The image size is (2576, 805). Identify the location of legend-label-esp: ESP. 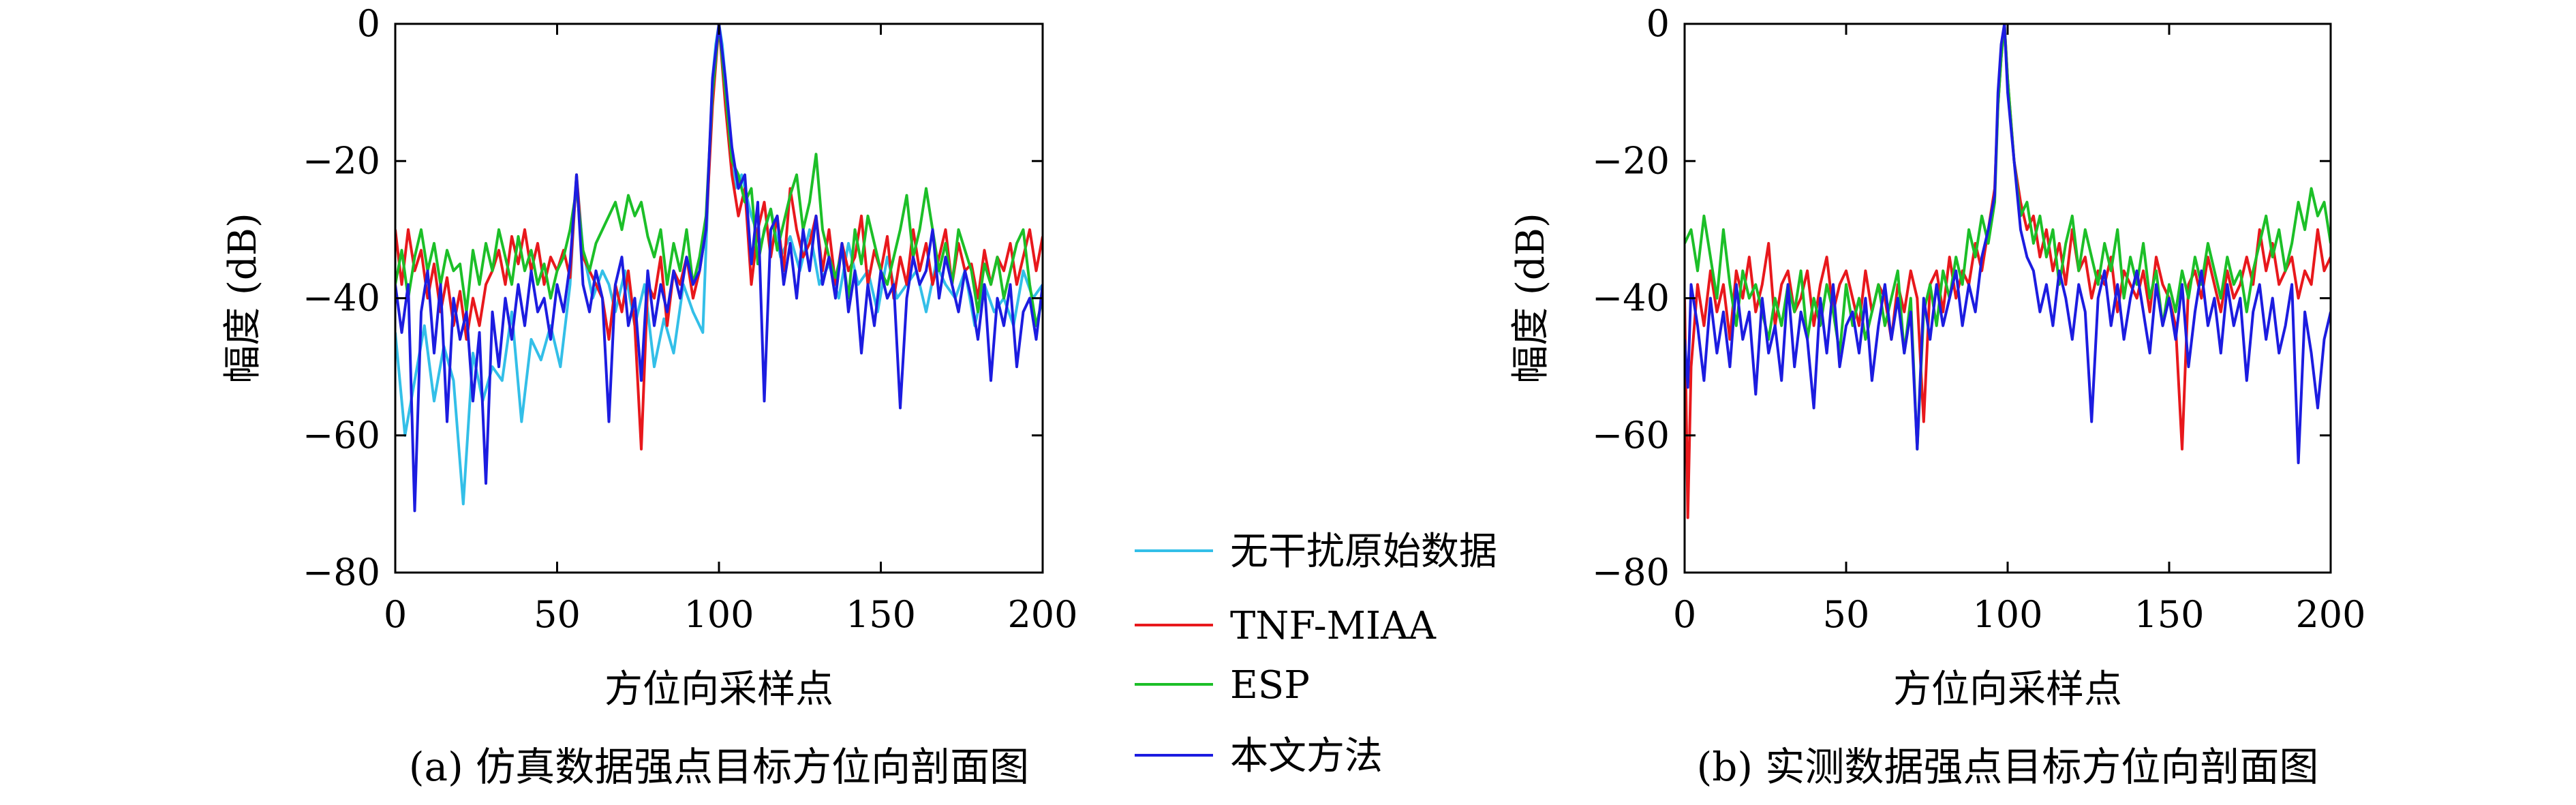
(1270, 685).